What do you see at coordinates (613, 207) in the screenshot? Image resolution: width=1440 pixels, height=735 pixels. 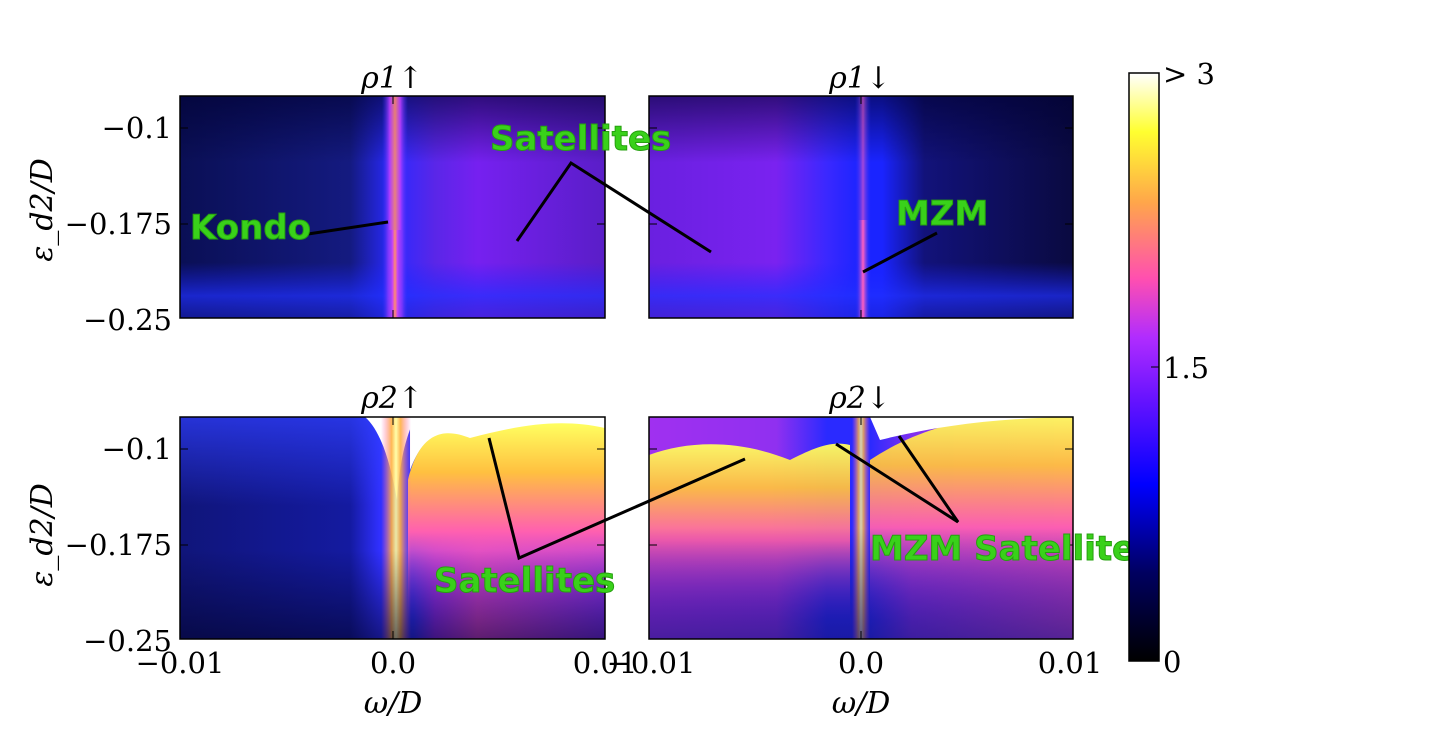 I see `satellites-pointer-top` at bounding box center [613, 207].